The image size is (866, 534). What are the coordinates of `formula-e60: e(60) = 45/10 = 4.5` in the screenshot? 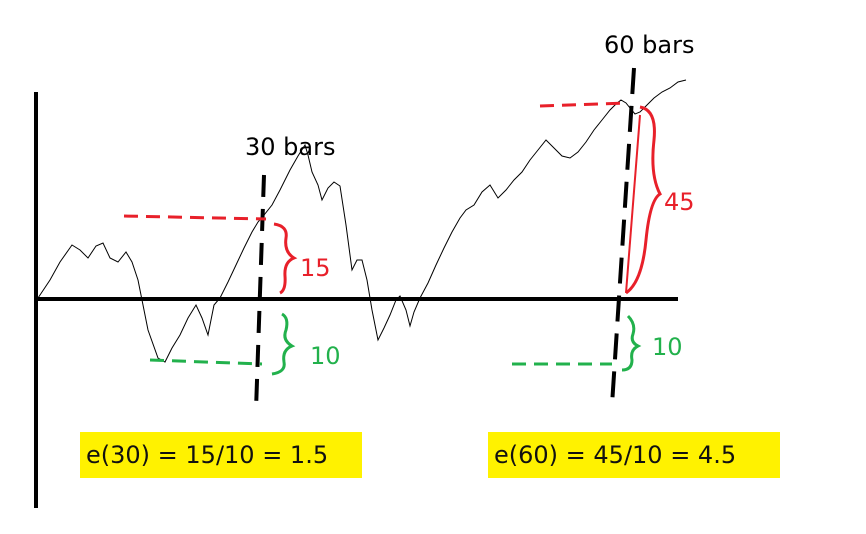 It's located at (634, 455).